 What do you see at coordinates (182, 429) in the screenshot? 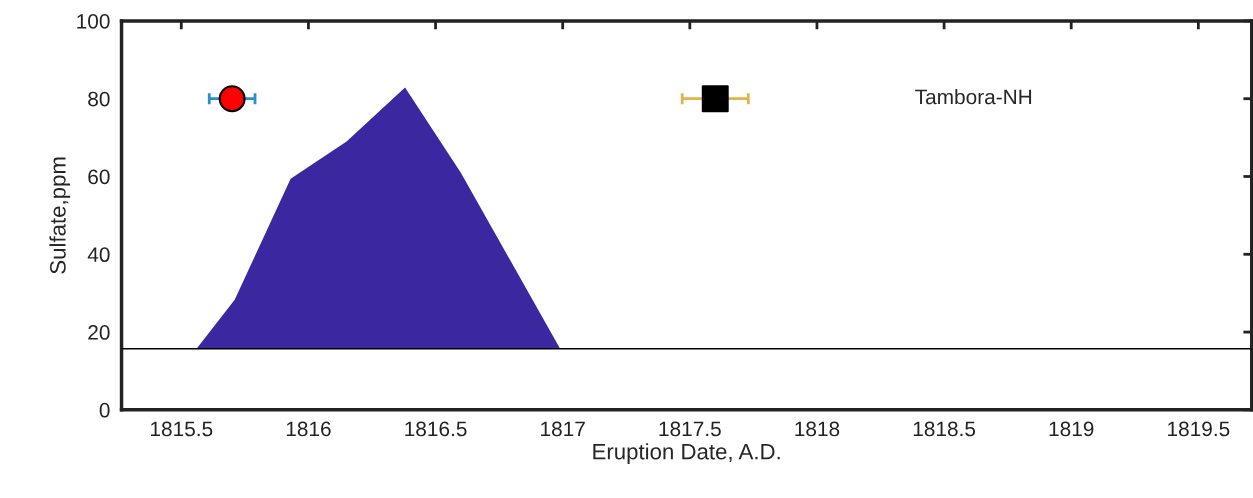
I see `x-tick-label: 1815.5` at bounding box center [182, 429].